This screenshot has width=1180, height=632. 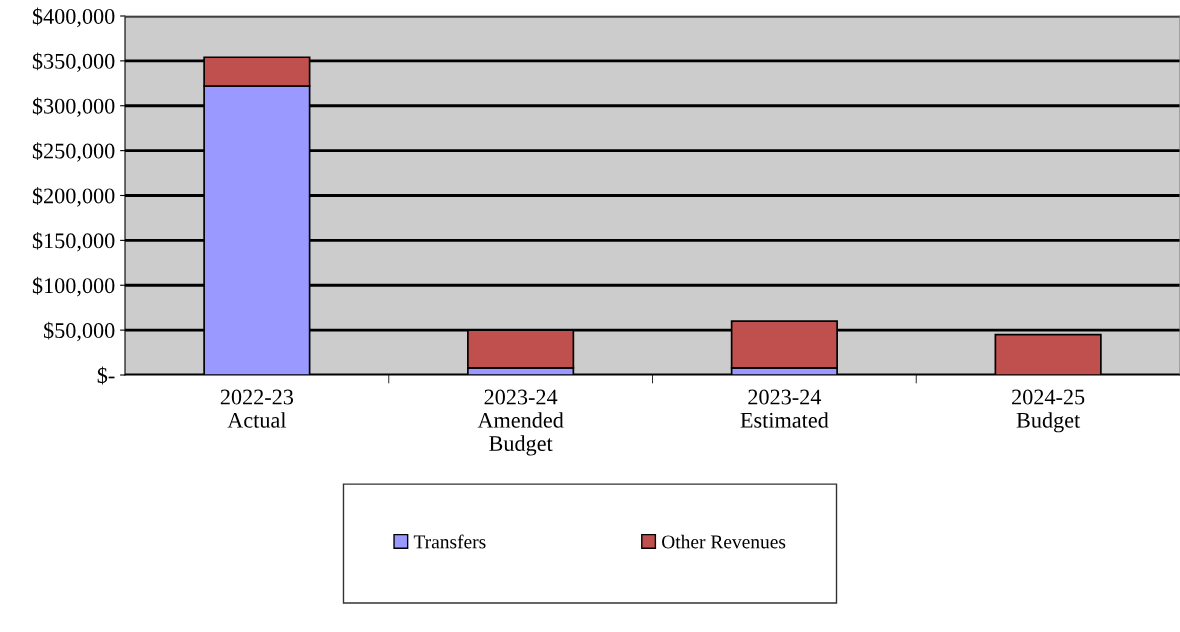 I want to click on x-tick-label: 2022-23 Actual, so click(x=257, y=408).